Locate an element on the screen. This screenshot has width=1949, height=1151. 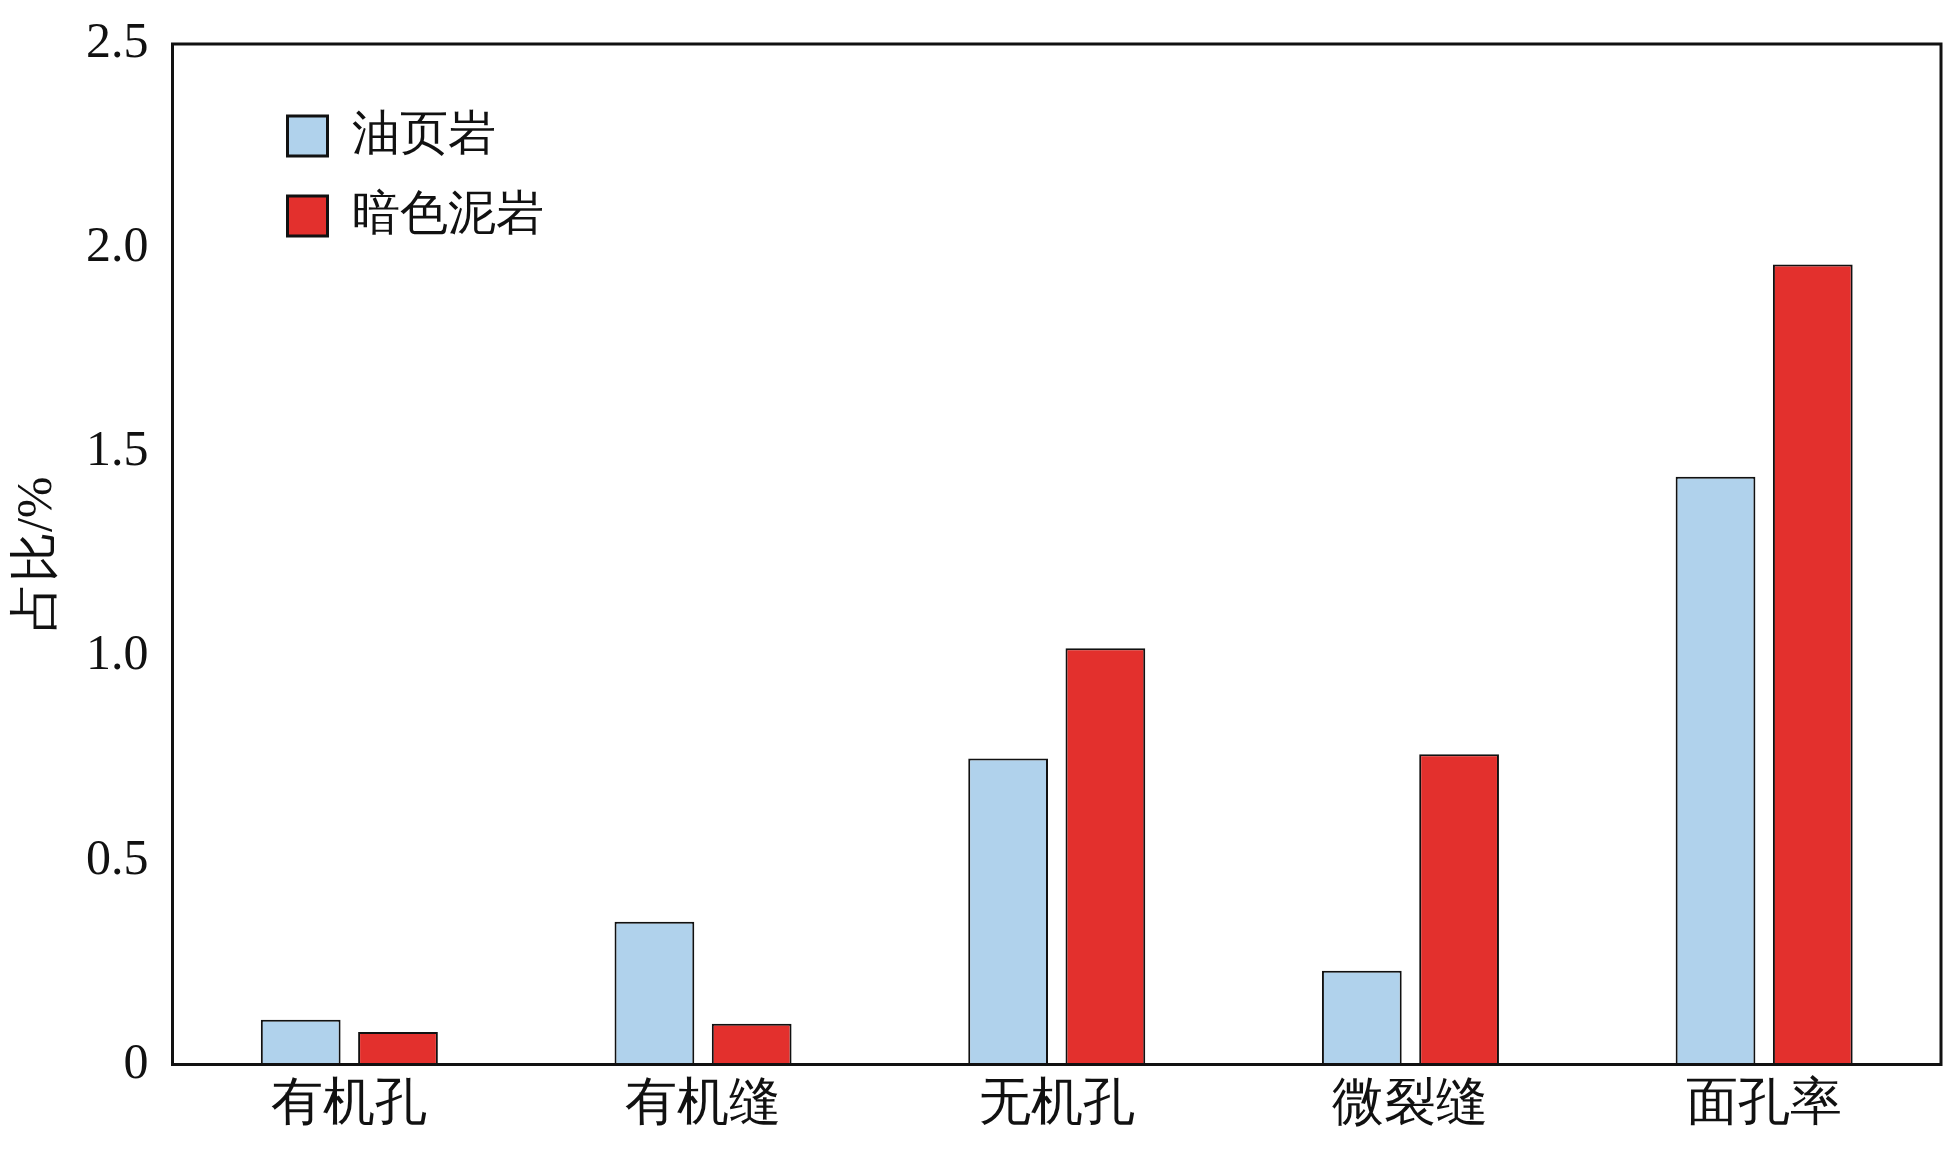
x-tick-label: 面孔率 is located at coordinates (1764, 1102).